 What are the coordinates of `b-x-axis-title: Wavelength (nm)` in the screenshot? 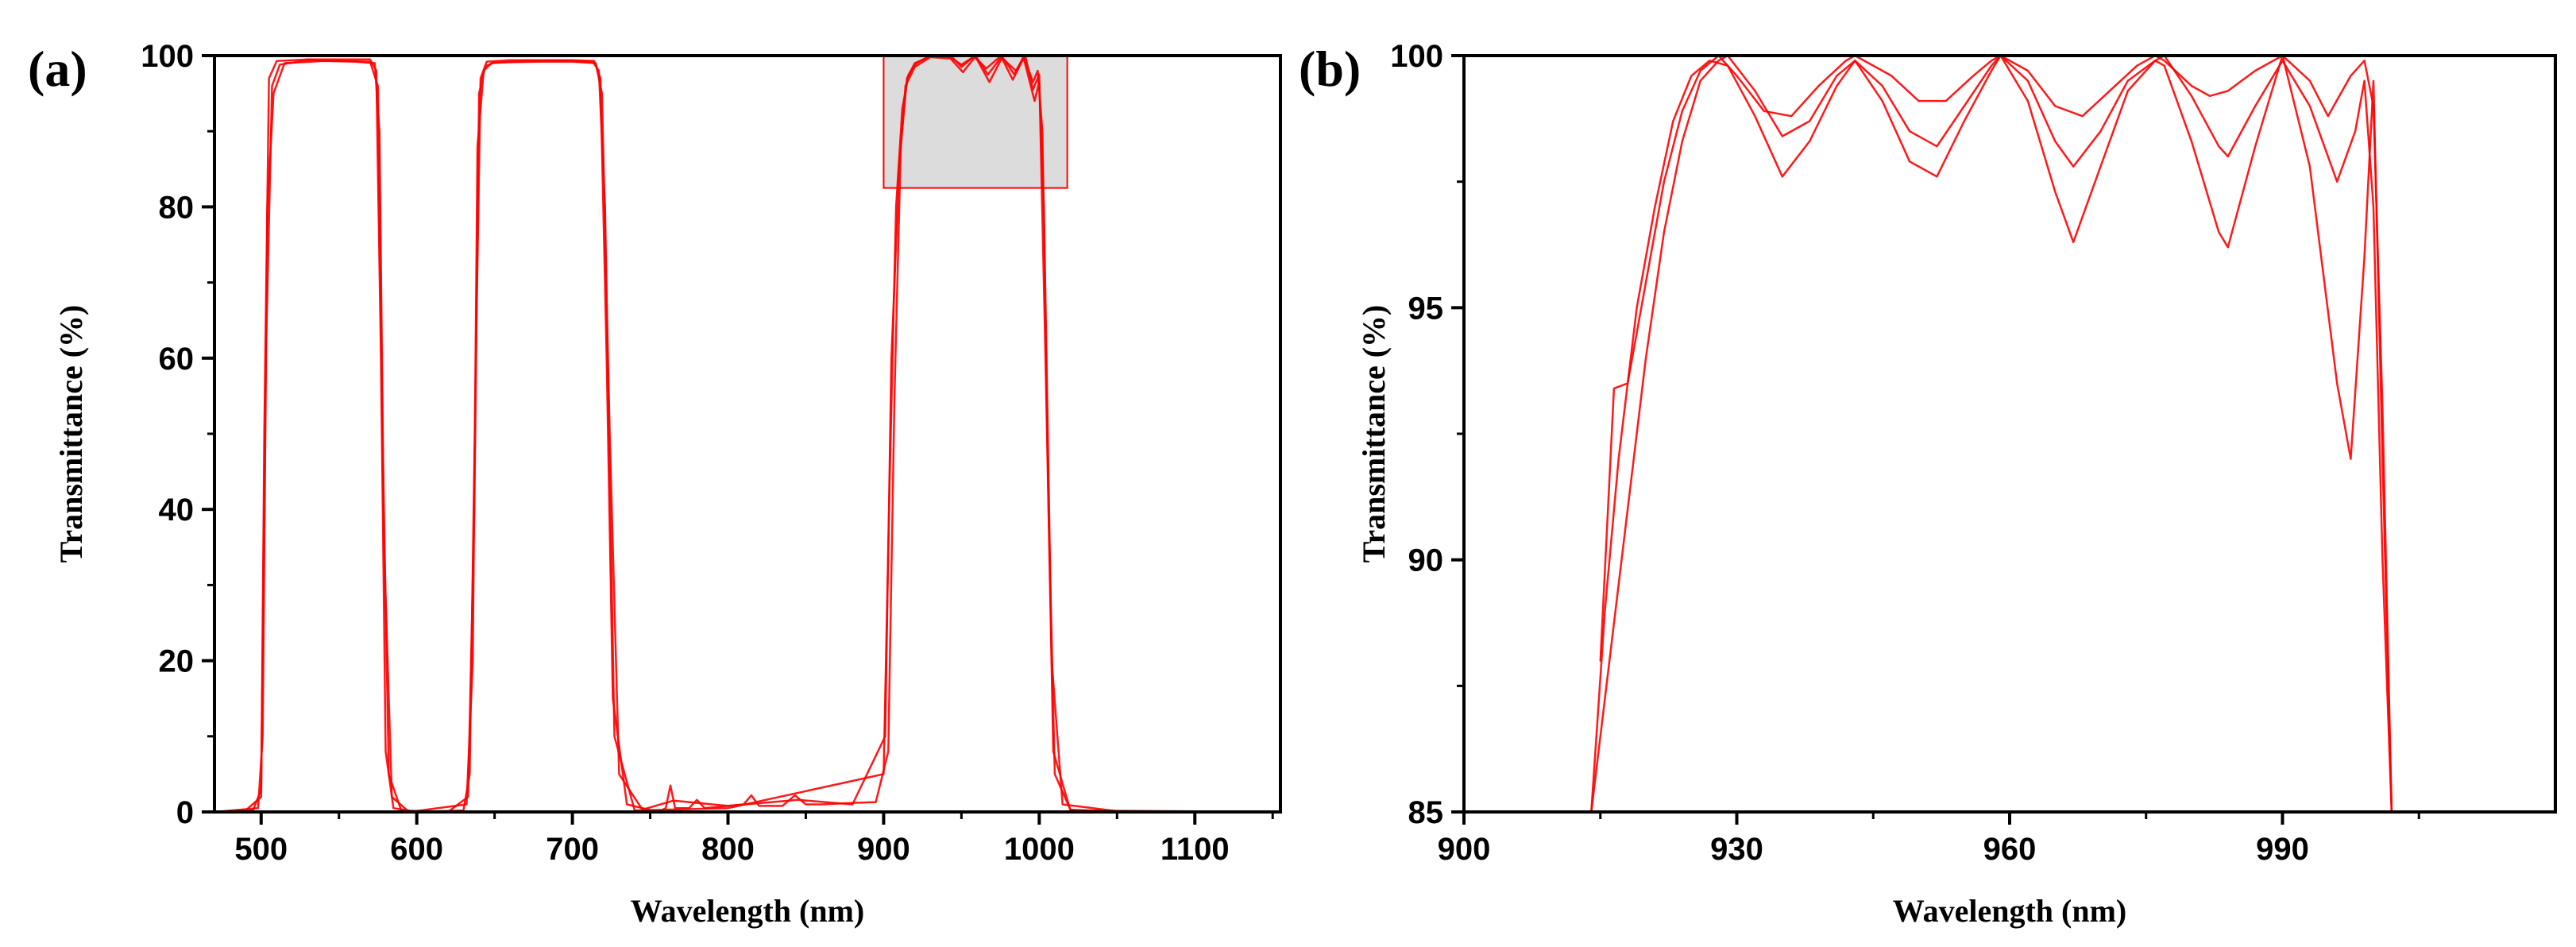 It's located at (2009, 911).